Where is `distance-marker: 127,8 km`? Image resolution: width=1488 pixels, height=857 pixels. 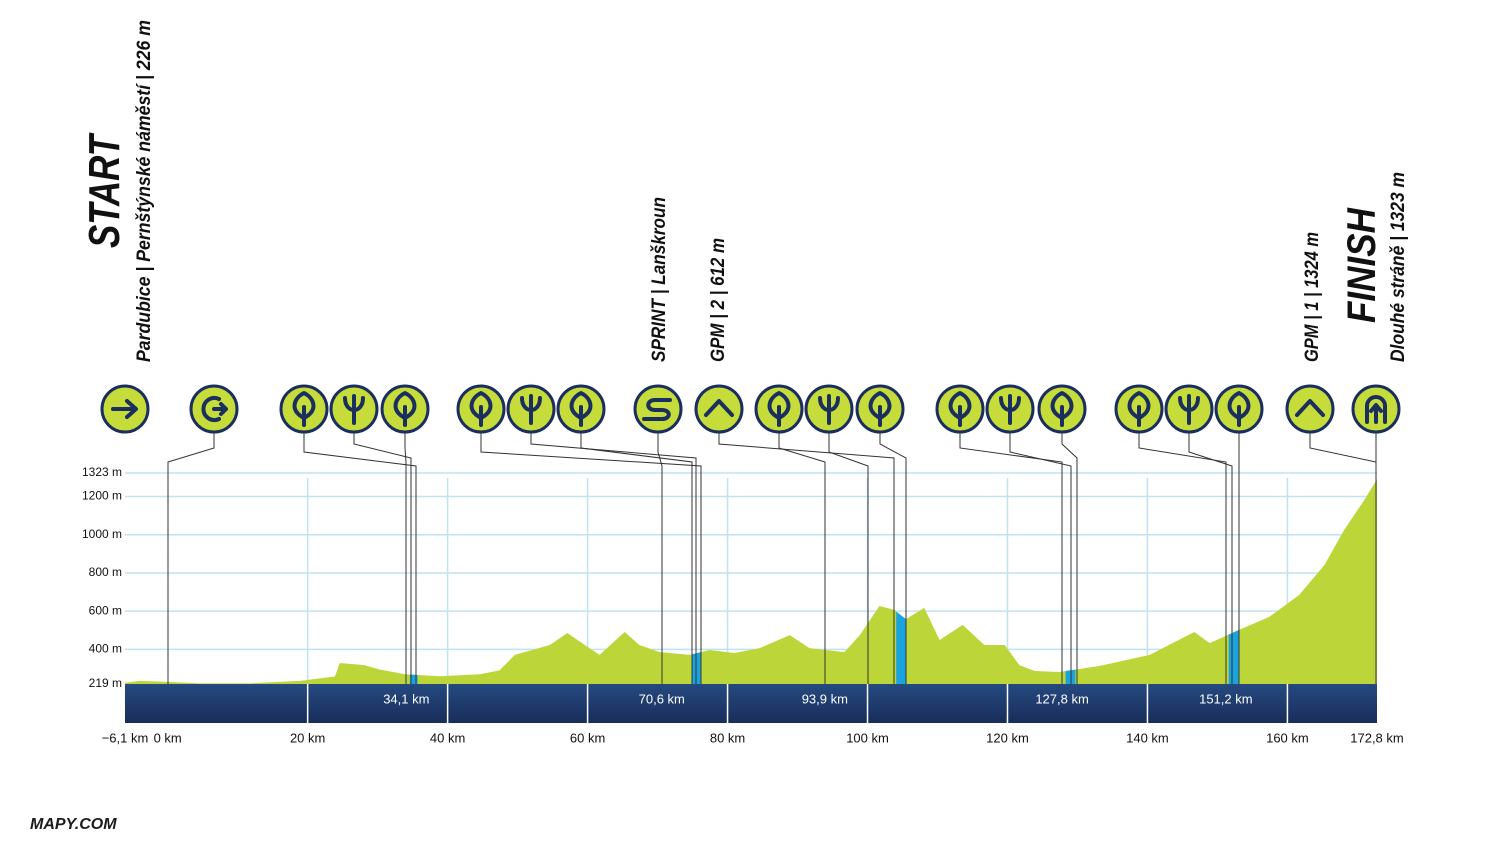 distance-marker: 127,8 km is located at coordinates (1061, 698).